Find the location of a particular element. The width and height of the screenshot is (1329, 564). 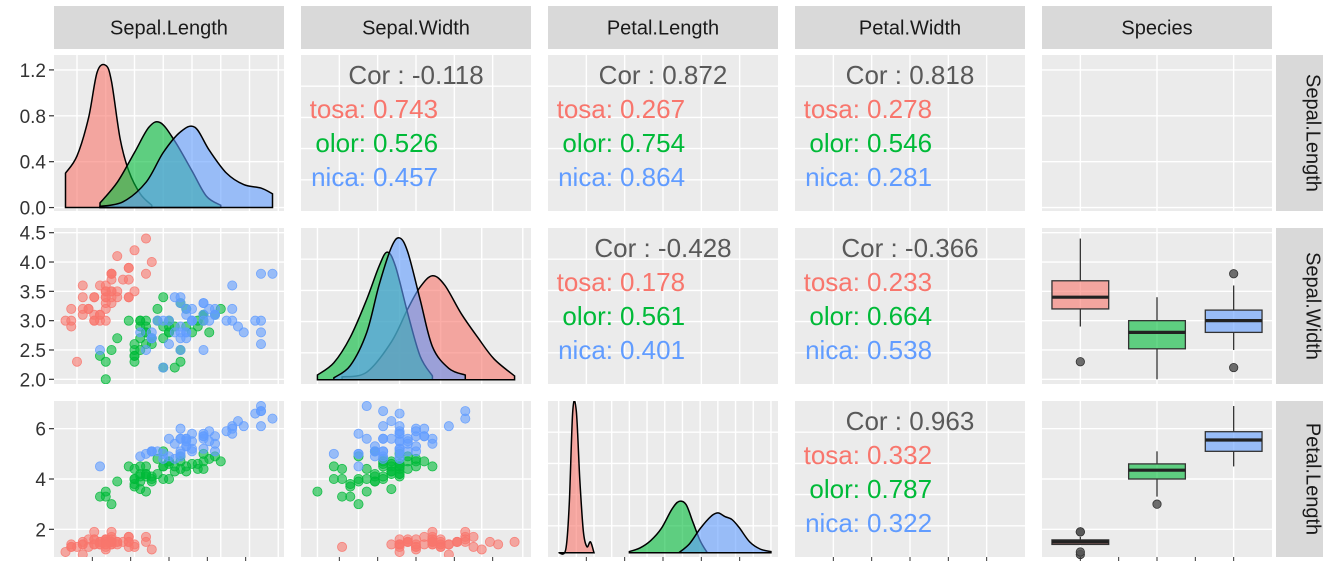

cor-group-value-versicolor: 0.664 is located at coordinates (899, 316).